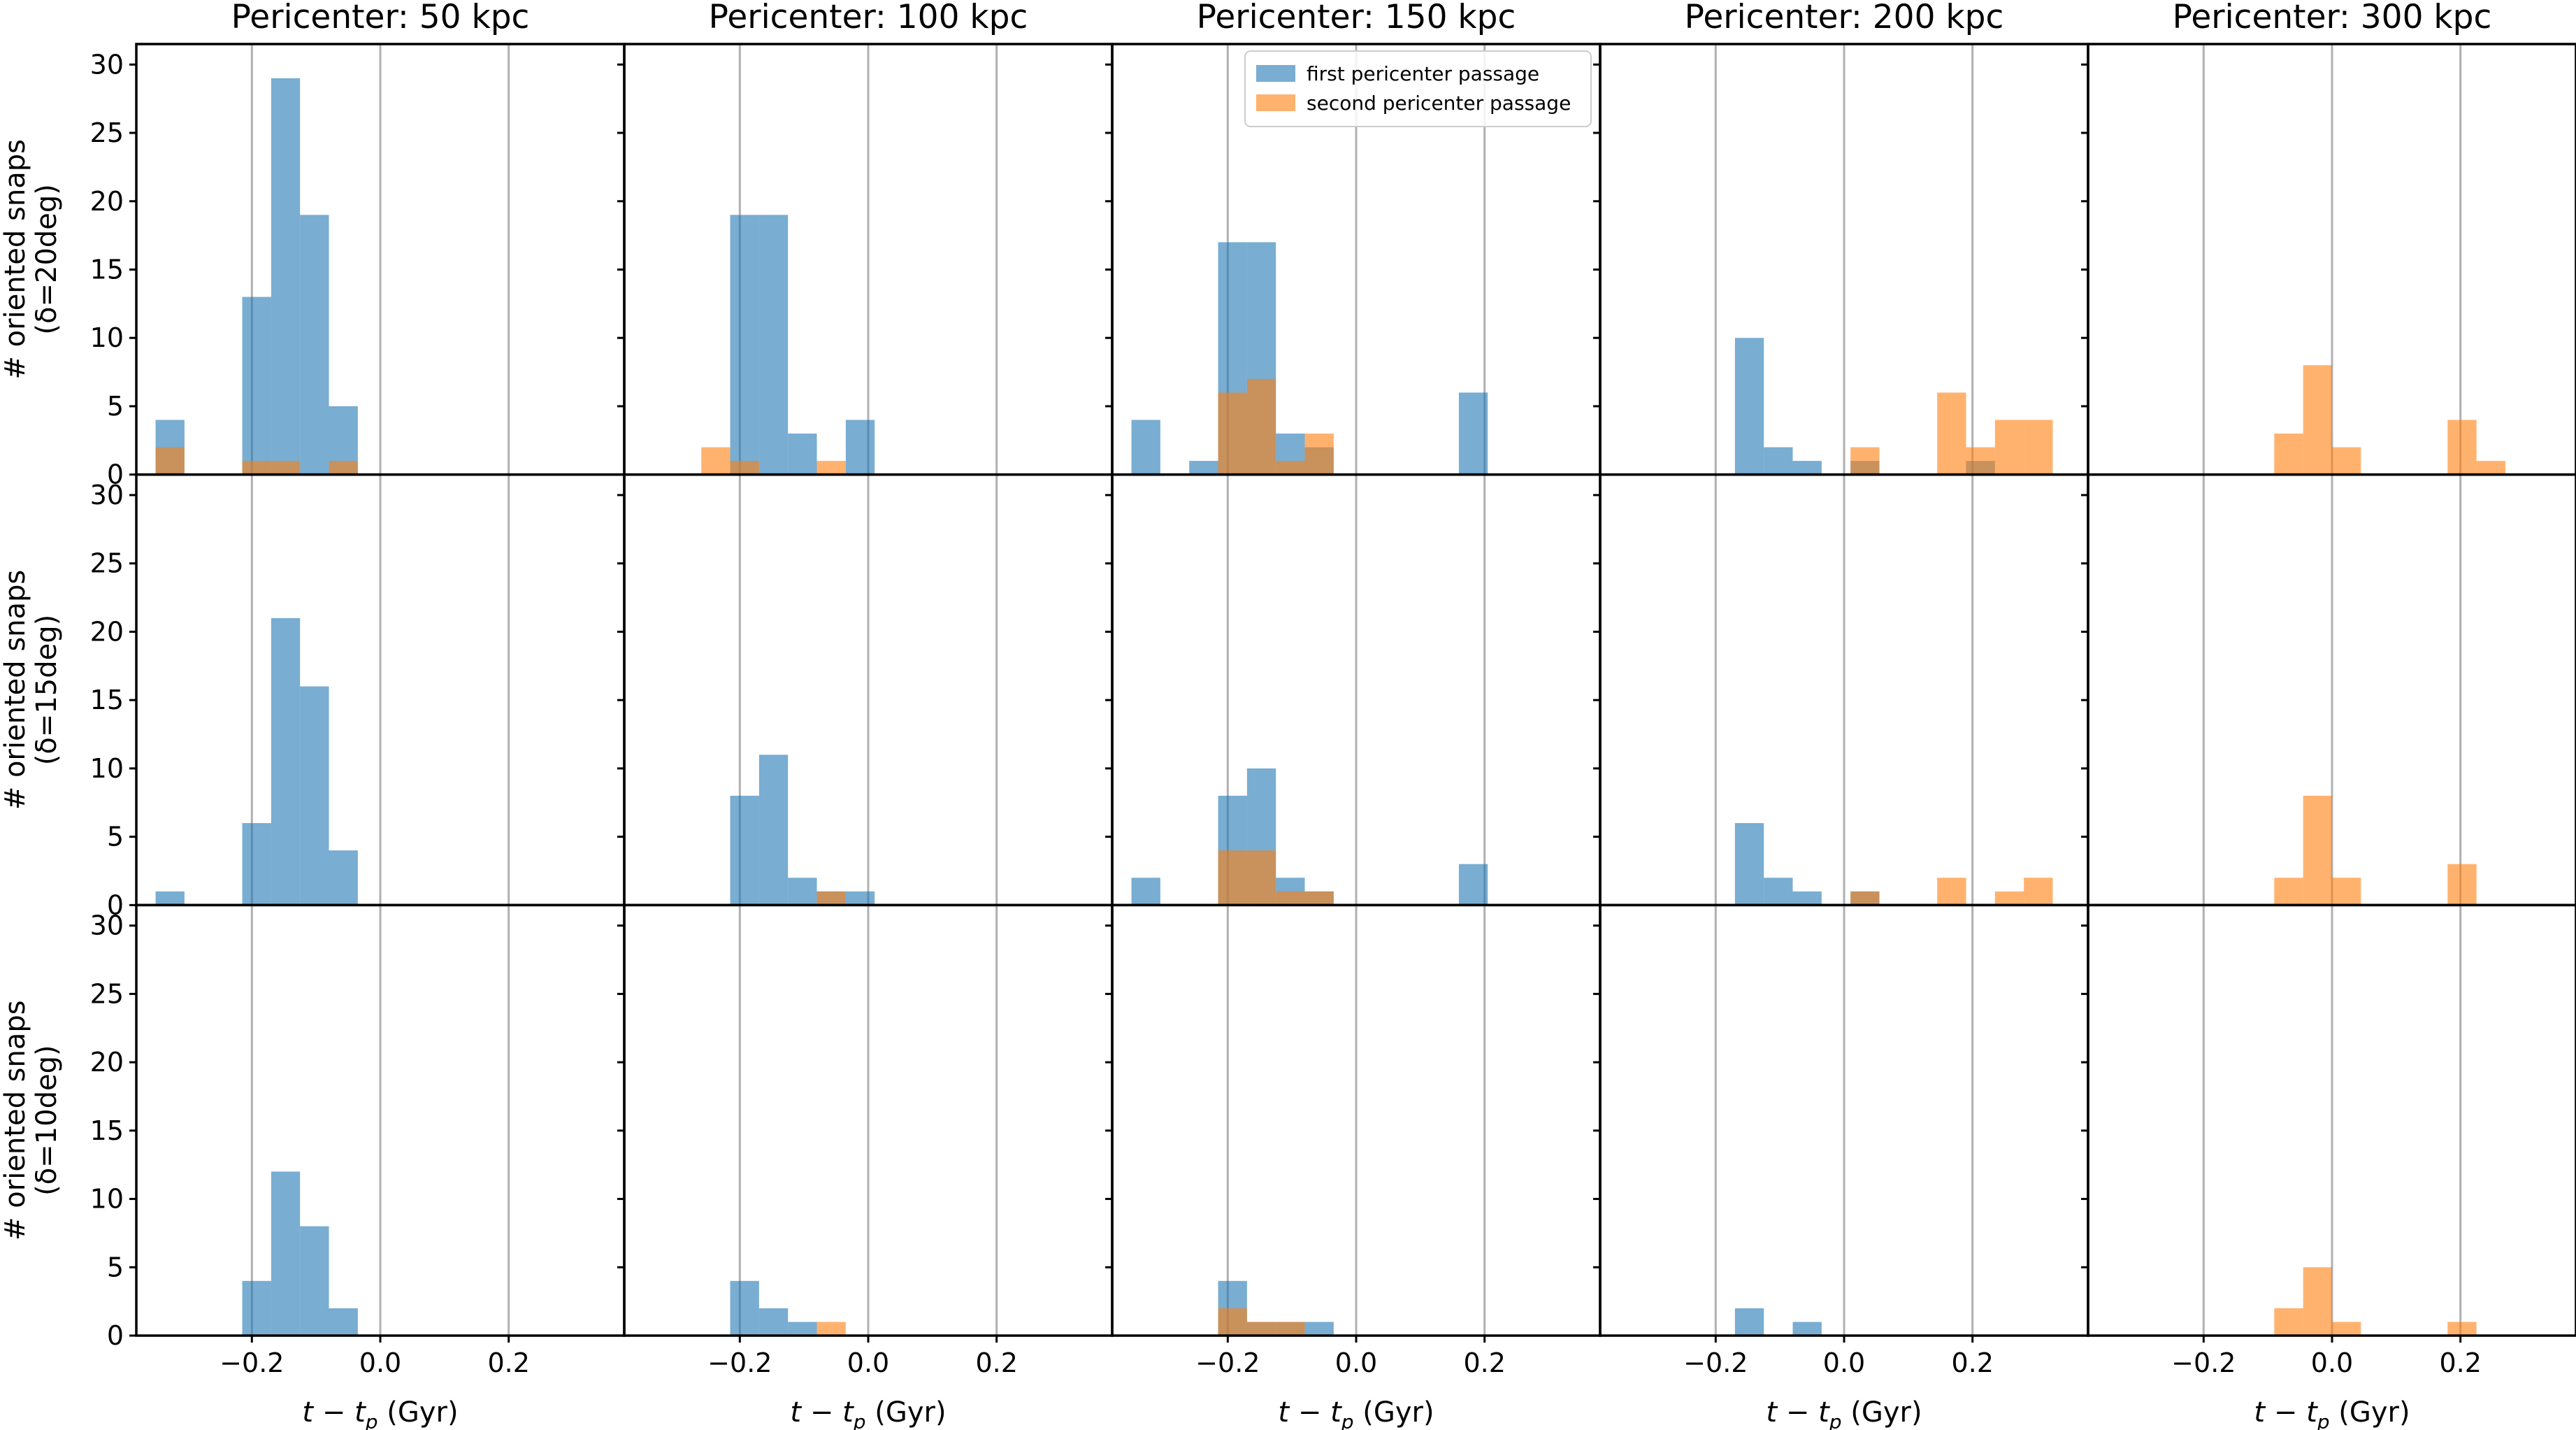 Image resolution: width=2576 pixels, height=1430 pixels. I want to click on column-title: Pericenter: 150 kpc, so click(1356, 18).